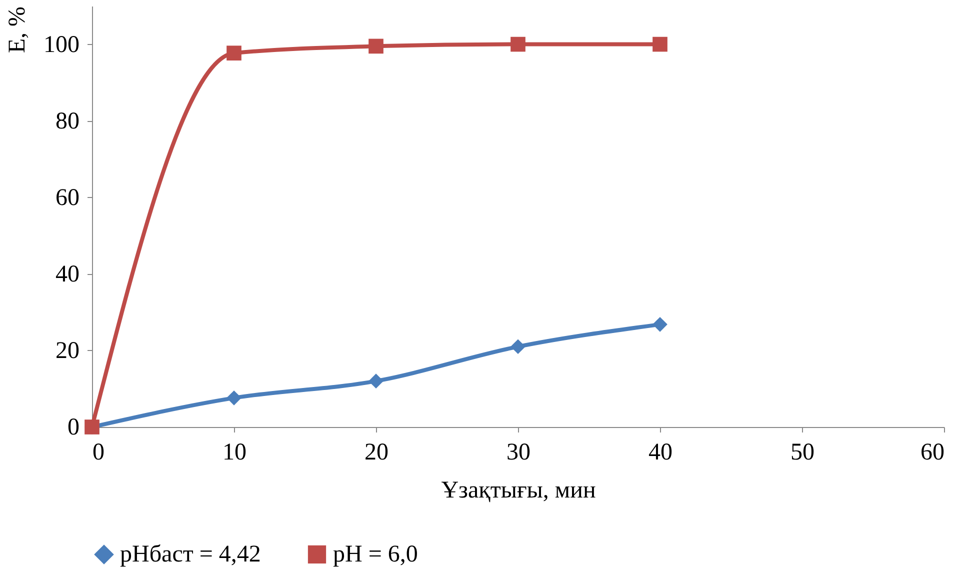 This screenshot has height=583, width=957. Describe the element at coordinates (68, 121) in the screenshot. I see `y-tick-label: 80` at that location.